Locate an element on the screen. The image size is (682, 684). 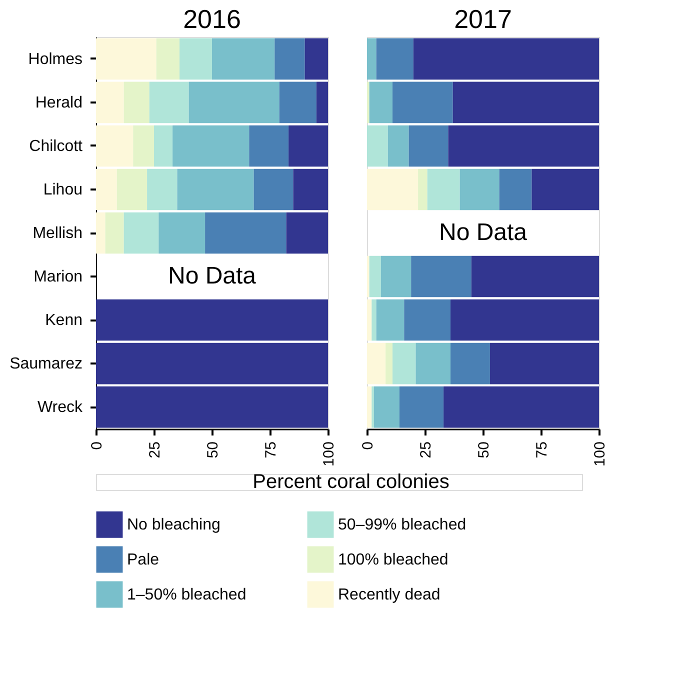
legend-label: No bleaching is located at coordinates (173, 525).